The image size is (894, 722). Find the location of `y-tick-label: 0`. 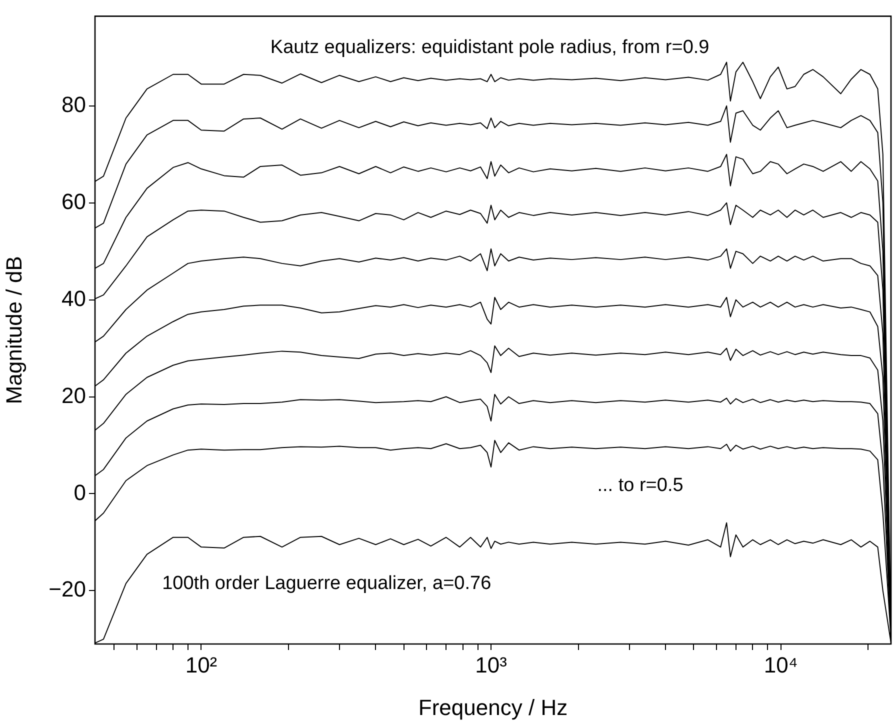

y-tick-label: 0 is located at coordinates (80, 492).